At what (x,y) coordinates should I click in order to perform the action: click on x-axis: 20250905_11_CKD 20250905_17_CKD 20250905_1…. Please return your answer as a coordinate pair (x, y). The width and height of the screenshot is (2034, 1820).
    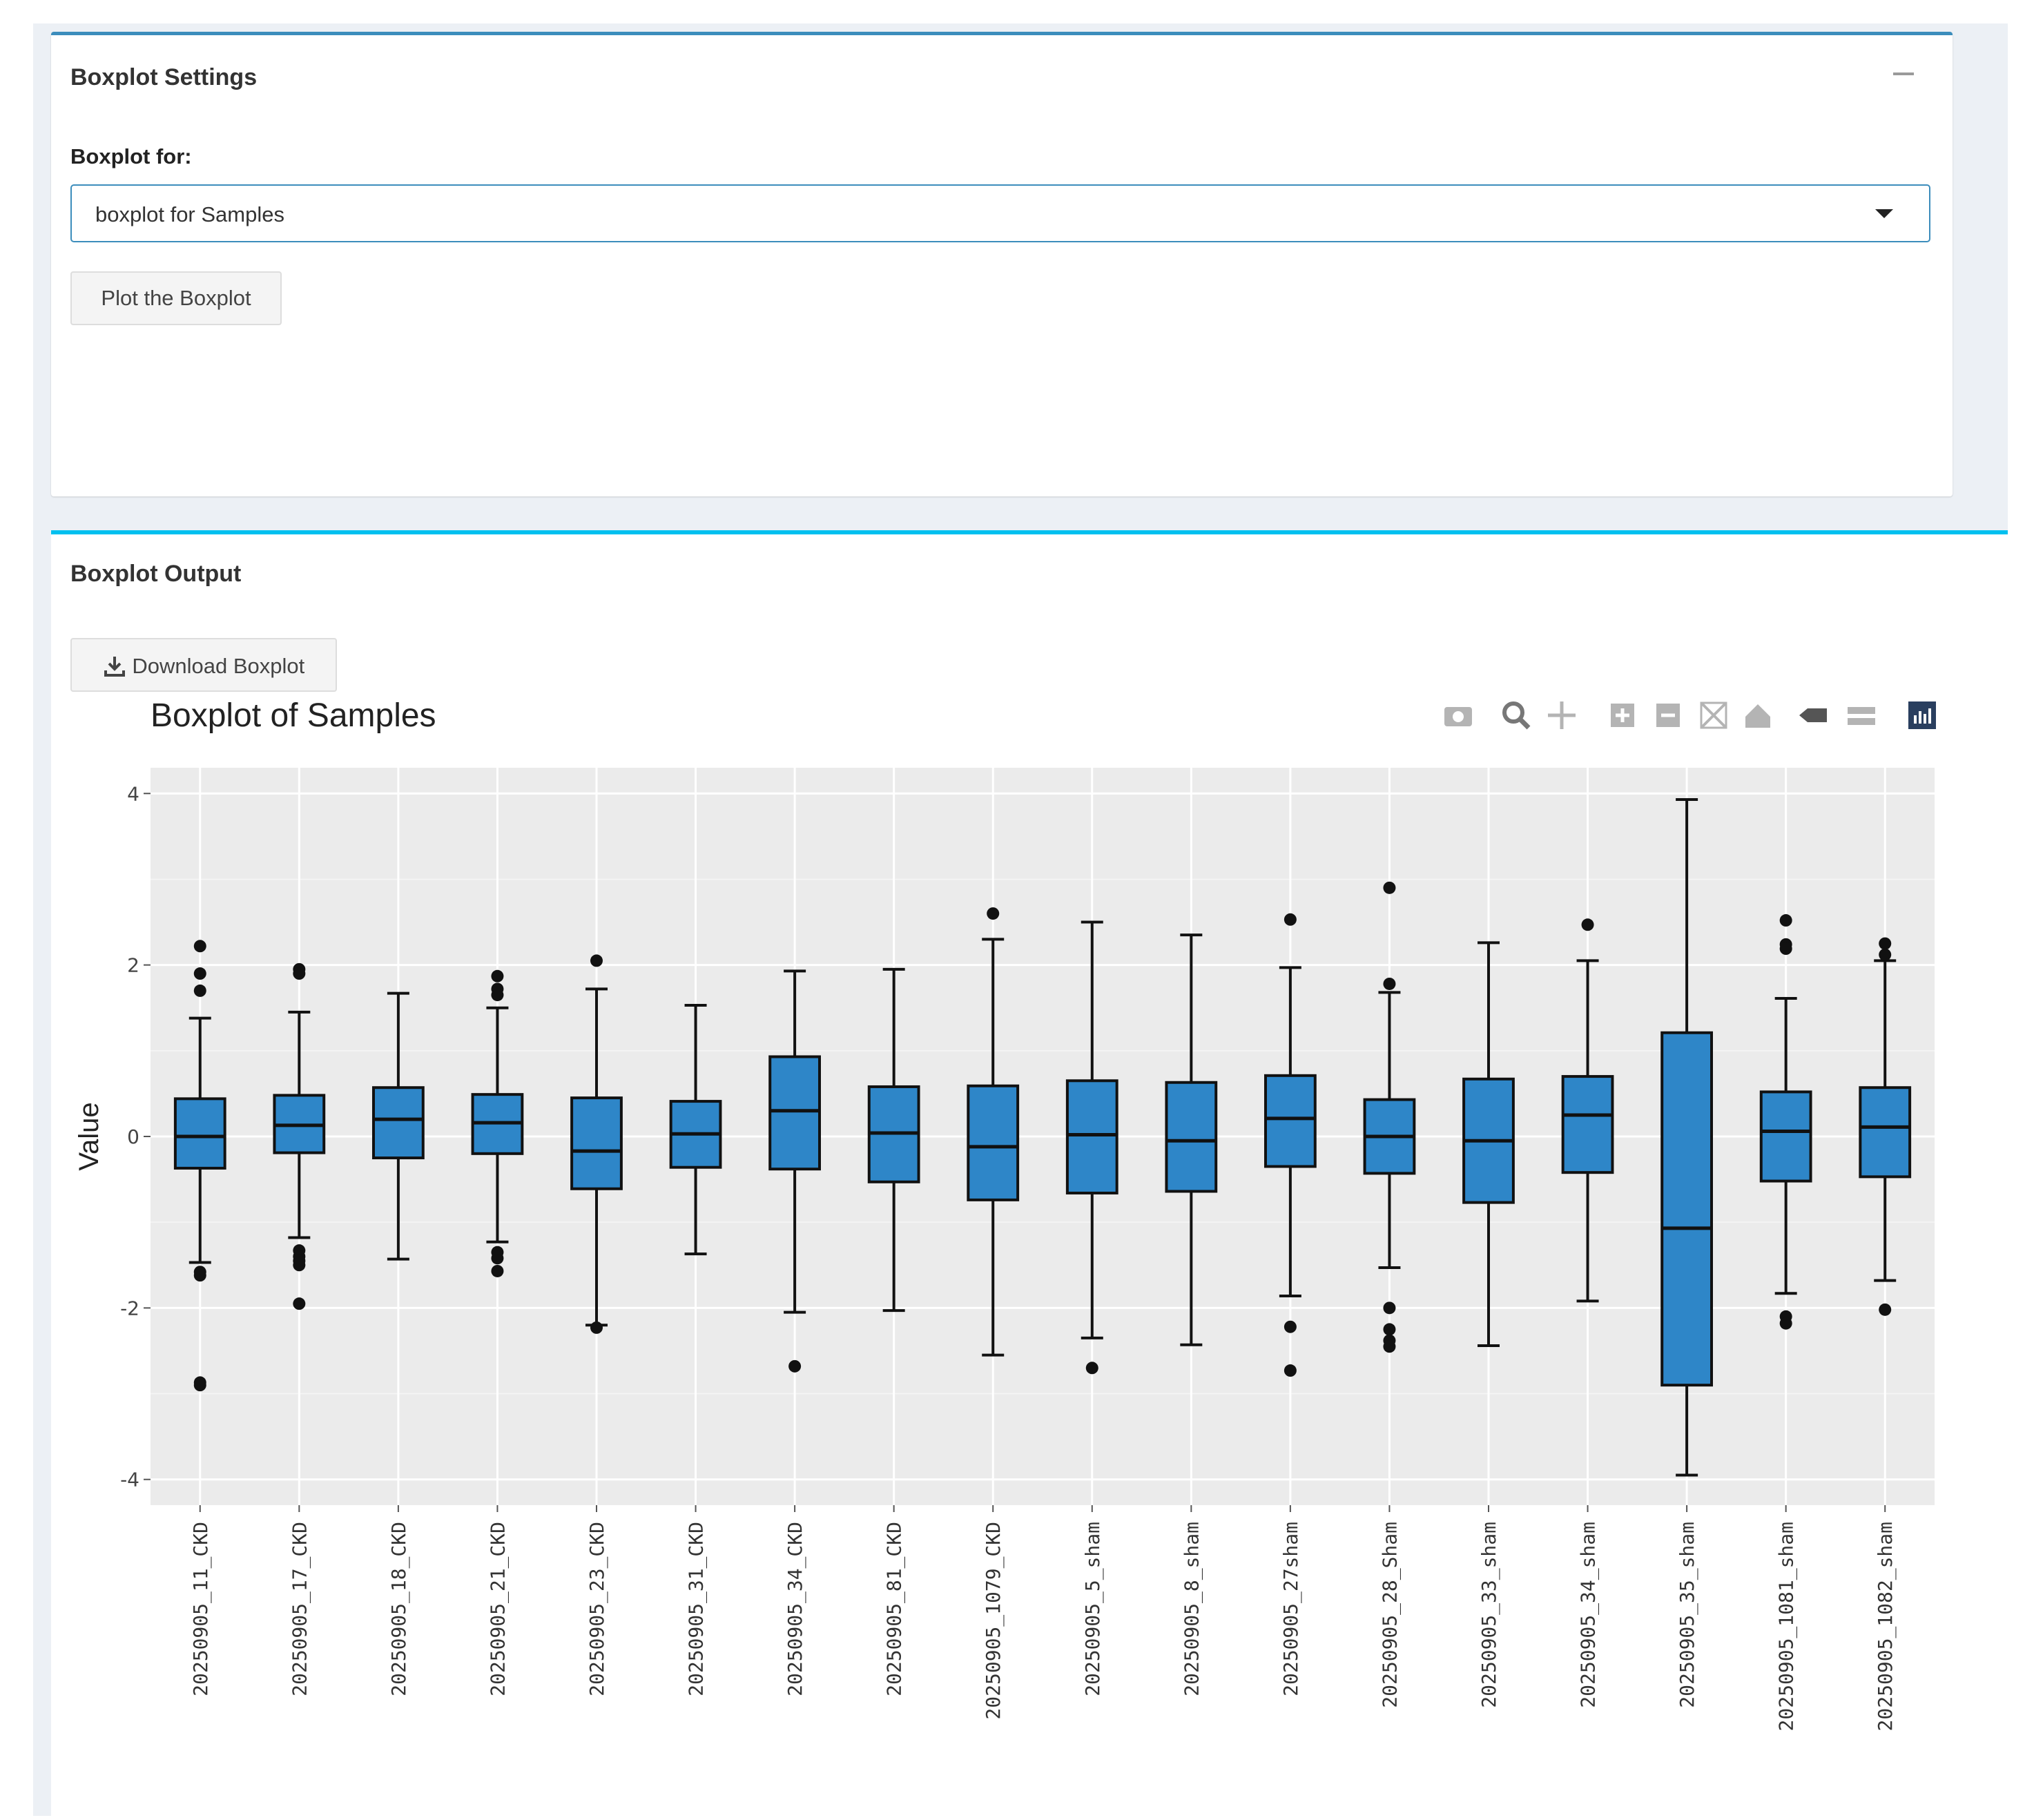
    Looking at the image, I should click on (1043, 1618).